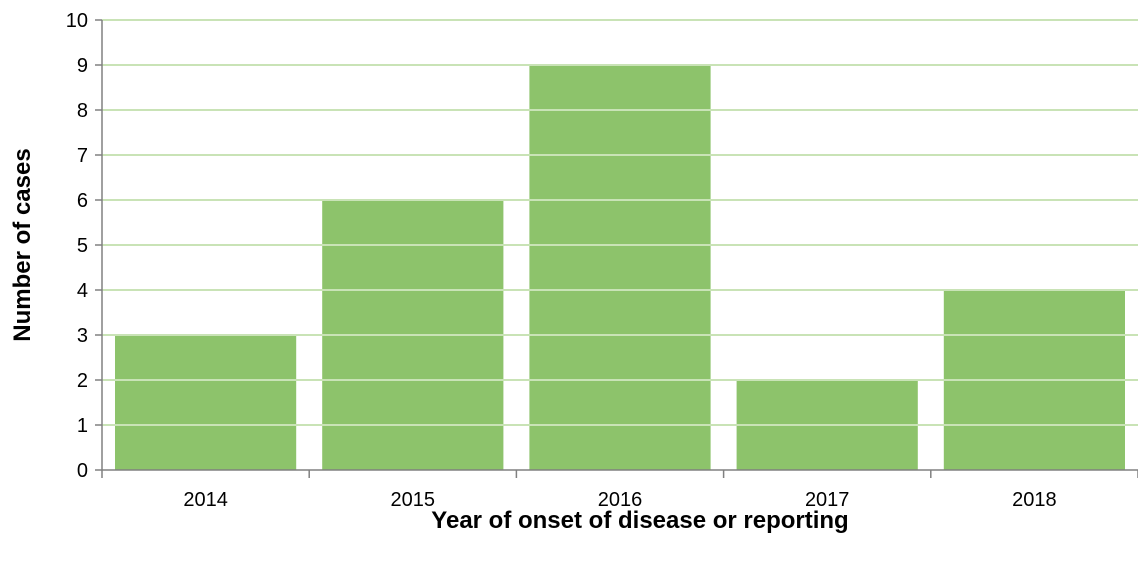 The height and width of the screenshot is (561, 1138). I want to click on x-tick-label-2014: 2014, so click(205, 500).